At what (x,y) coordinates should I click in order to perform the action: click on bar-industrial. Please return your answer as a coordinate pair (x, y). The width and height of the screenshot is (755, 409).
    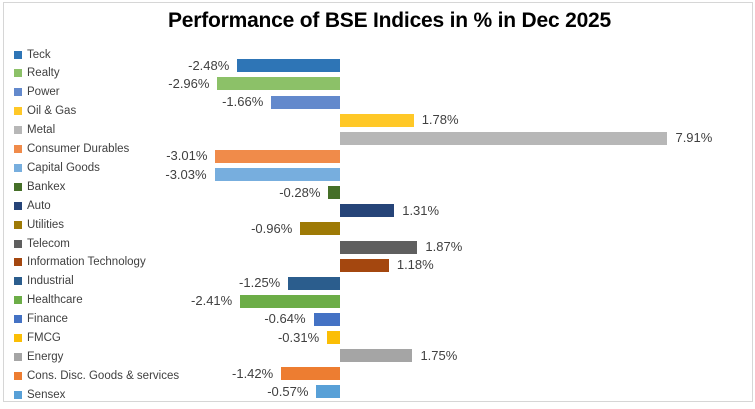
    Looking at the image, I should click on (314, 283).